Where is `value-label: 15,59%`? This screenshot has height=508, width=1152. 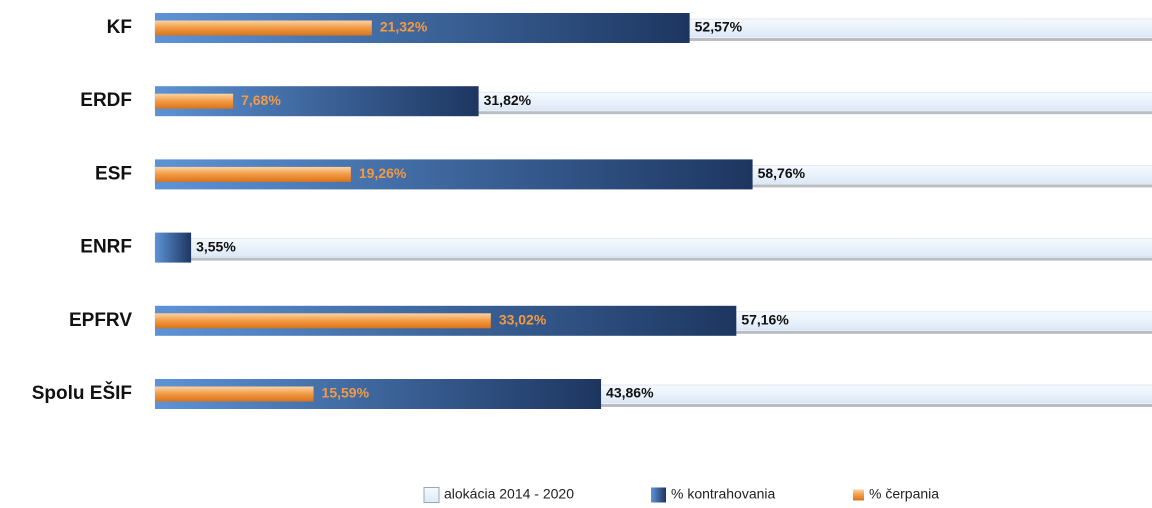 value-label: 15,59% is located at coordinates (346, 393).